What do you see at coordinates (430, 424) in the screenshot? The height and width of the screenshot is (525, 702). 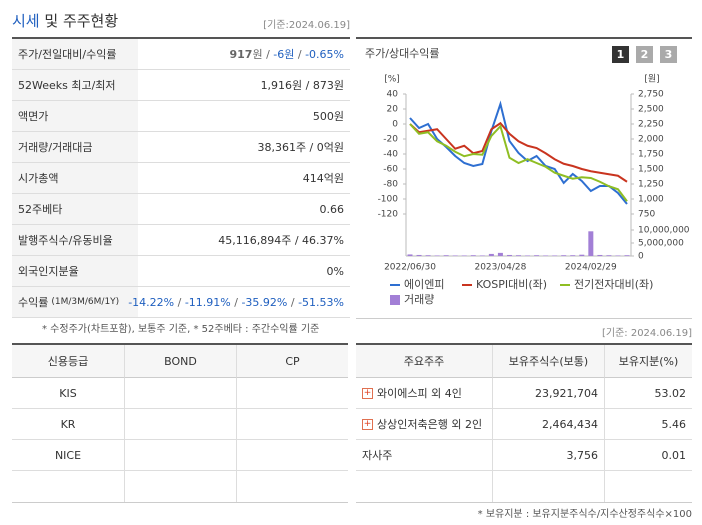 I see `cell-text: 상상인저축은행 외 2인` at bounding box center [430, 424].